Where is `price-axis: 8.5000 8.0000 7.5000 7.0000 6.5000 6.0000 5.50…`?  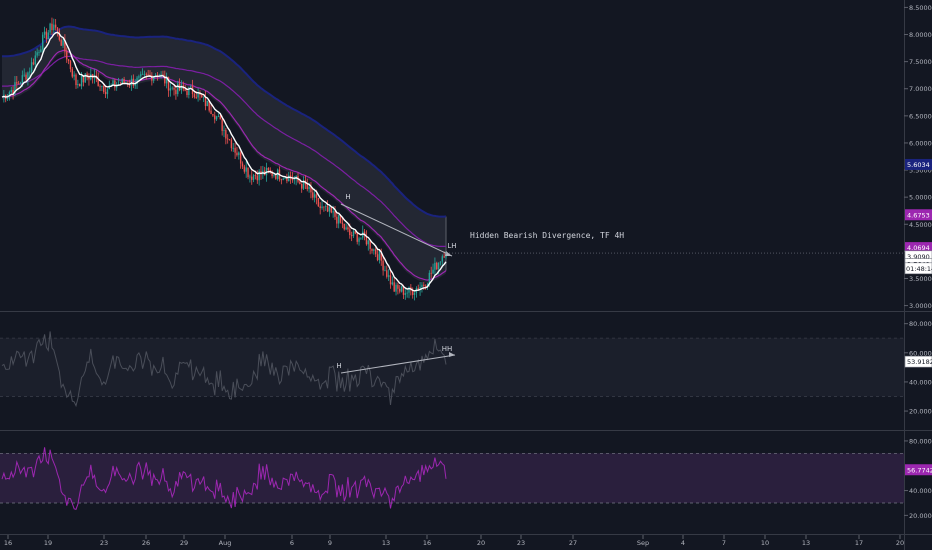
price-axis: 8.5000 8.0000 7.5000 7.0000 6.5000 6.0000 5.50… is located at coordinates (918, 262).